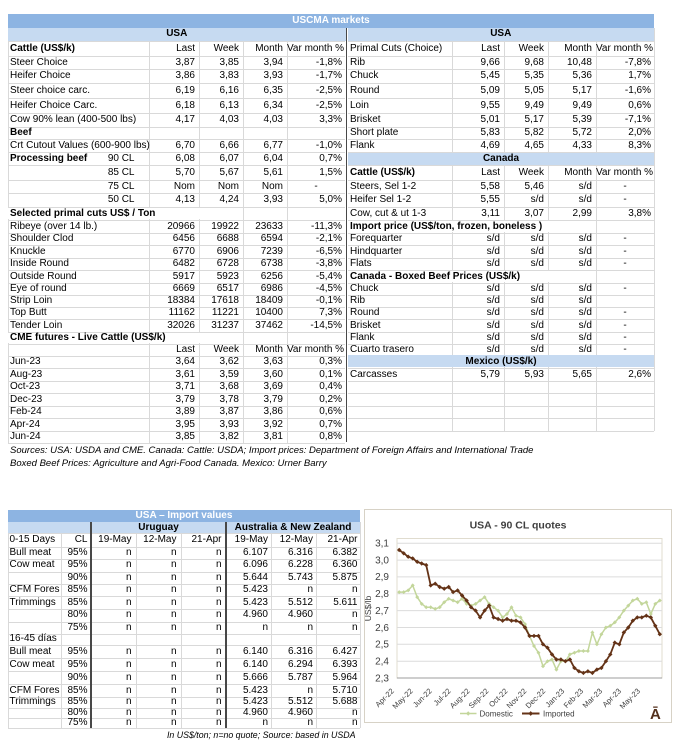 This screenshot has height=746, width=683. What do you see at coordinates (382, 560) in the screenshot?
I see `svg-text: 3,0` at bounding box center [382, 560].